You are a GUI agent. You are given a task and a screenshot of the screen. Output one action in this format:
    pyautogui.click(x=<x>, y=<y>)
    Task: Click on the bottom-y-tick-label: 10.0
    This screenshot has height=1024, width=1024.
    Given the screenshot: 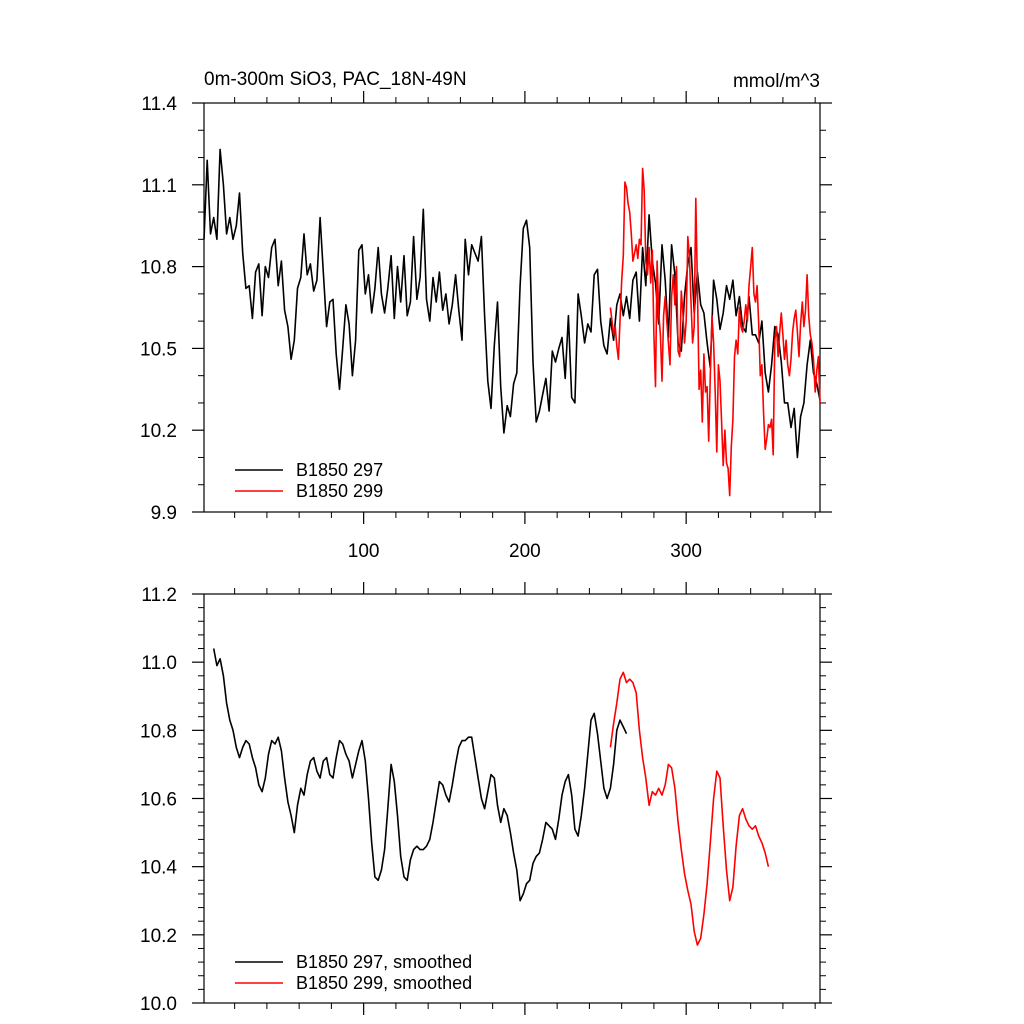 What is the action you would take?
    pyautogui.click(x=158, y=1004)
    